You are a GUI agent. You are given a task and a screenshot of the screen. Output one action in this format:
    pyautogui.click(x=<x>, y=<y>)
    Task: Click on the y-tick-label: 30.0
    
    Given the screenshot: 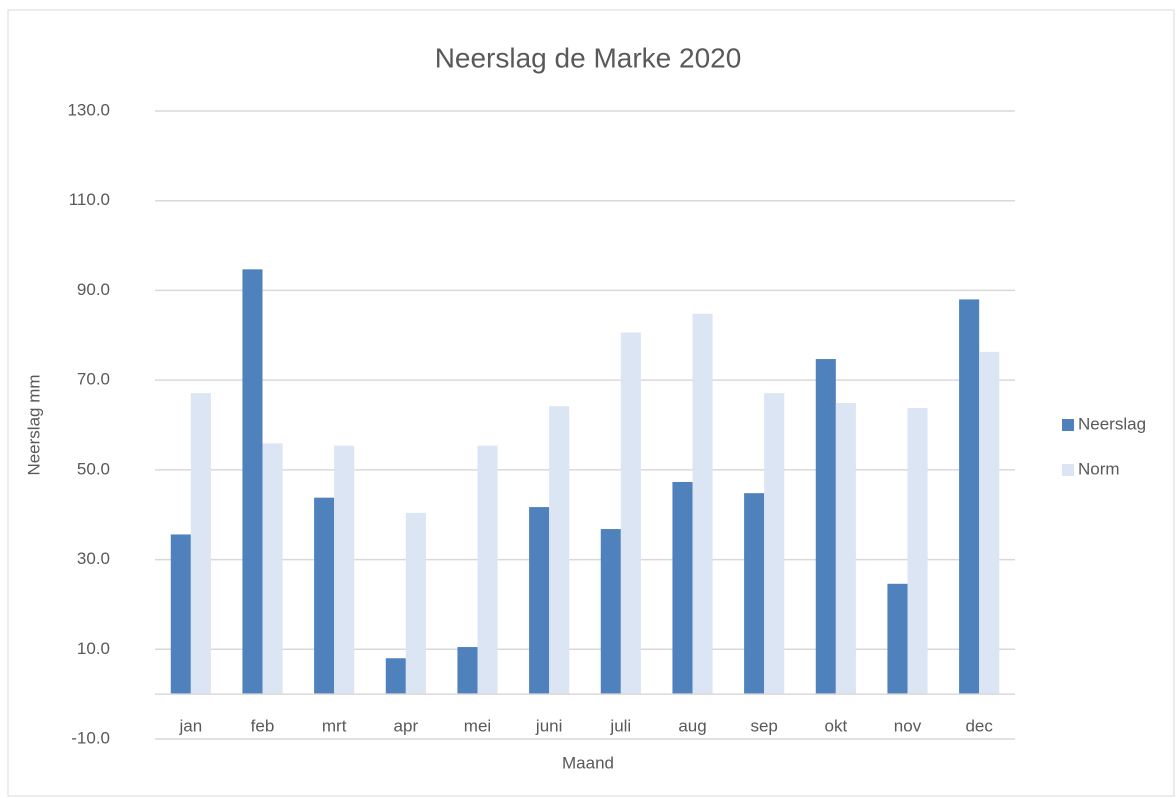 What is the action you would take?
    pyautogui.click(x=93, y=558)
    